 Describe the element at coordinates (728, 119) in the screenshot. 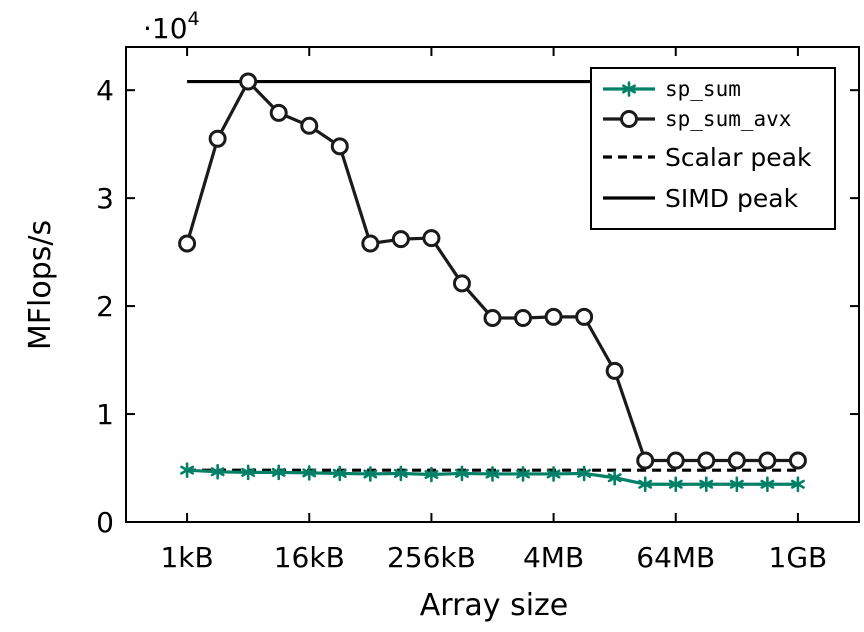

I see `legend-label: sp_sum_avx` at that location.